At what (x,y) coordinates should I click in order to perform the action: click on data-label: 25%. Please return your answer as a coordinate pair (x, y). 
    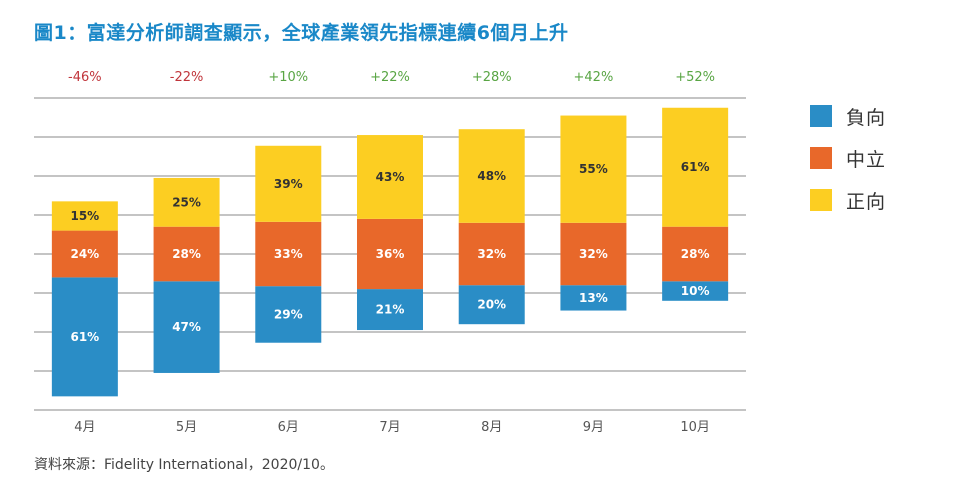
    Looking at the image, I should click on (186, 202).